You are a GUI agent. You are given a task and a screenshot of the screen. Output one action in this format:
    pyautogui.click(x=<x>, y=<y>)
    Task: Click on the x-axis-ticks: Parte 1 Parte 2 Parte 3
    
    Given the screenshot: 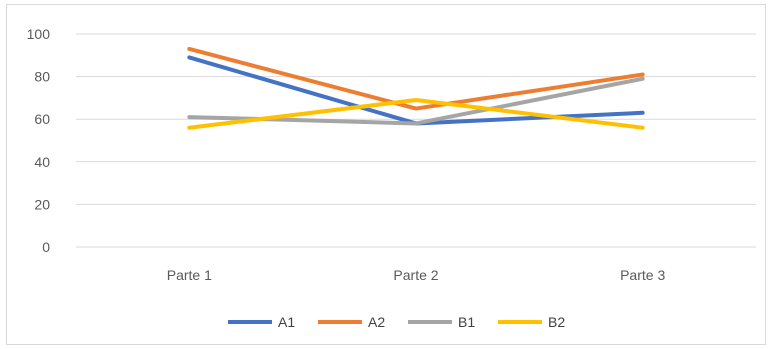 What is the action you would take?
    pyautogui.click(x=416, y=275)
    